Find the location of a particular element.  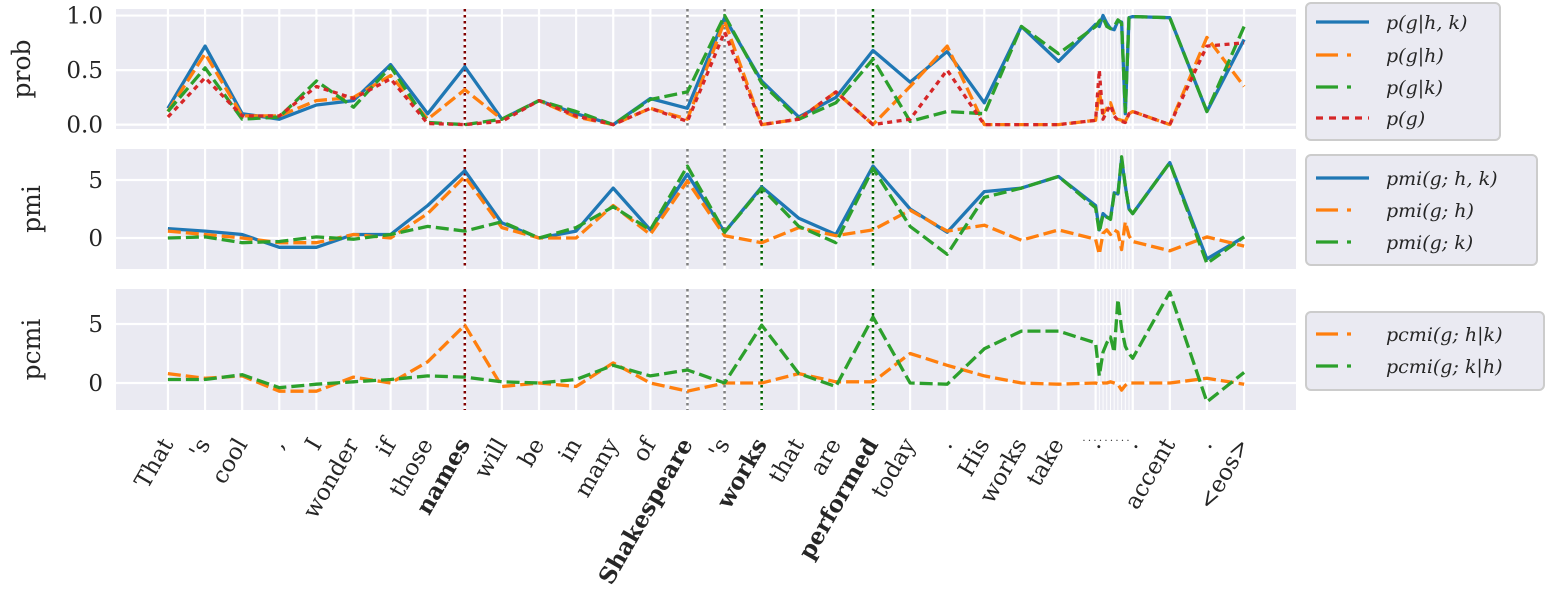

x-tick-label: That is located at coordinates (154, 463).